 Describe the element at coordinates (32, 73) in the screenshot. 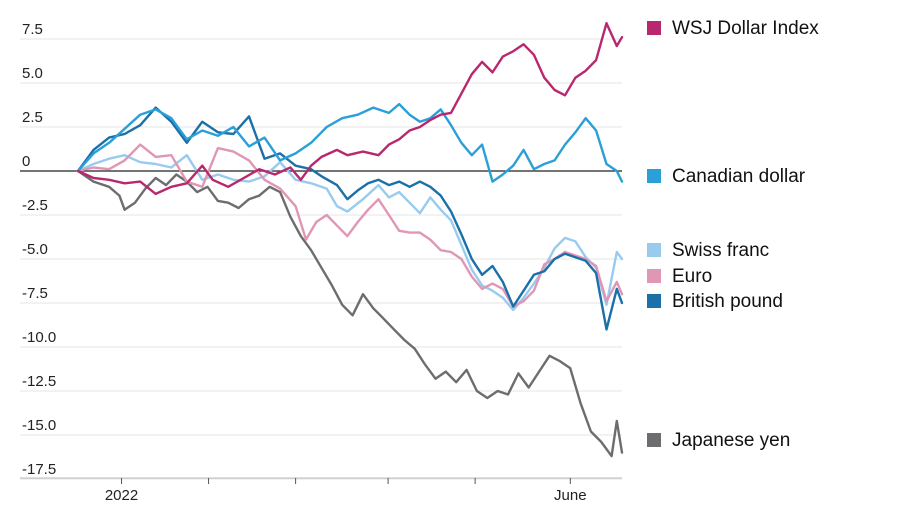

I see `y-tick-label: 5.0` at that location.